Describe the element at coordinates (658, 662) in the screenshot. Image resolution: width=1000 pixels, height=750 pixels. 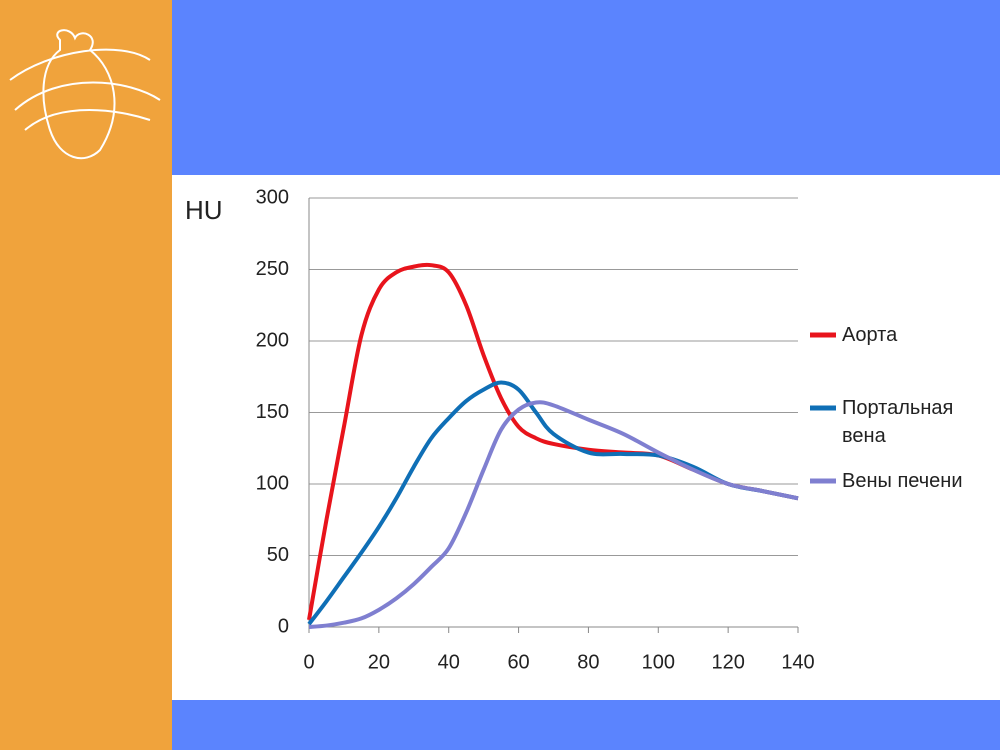
I see `x-tick-label: 100` at that location.